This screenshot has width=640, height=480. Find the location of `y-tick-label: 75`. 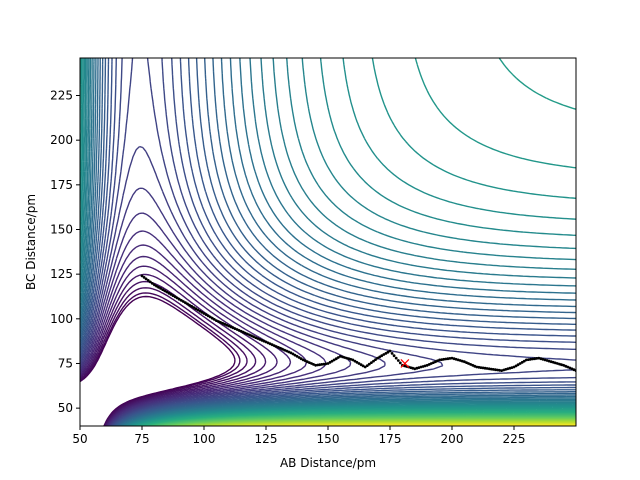

y-tick-label: 75 is located at coordinates (65, 363).